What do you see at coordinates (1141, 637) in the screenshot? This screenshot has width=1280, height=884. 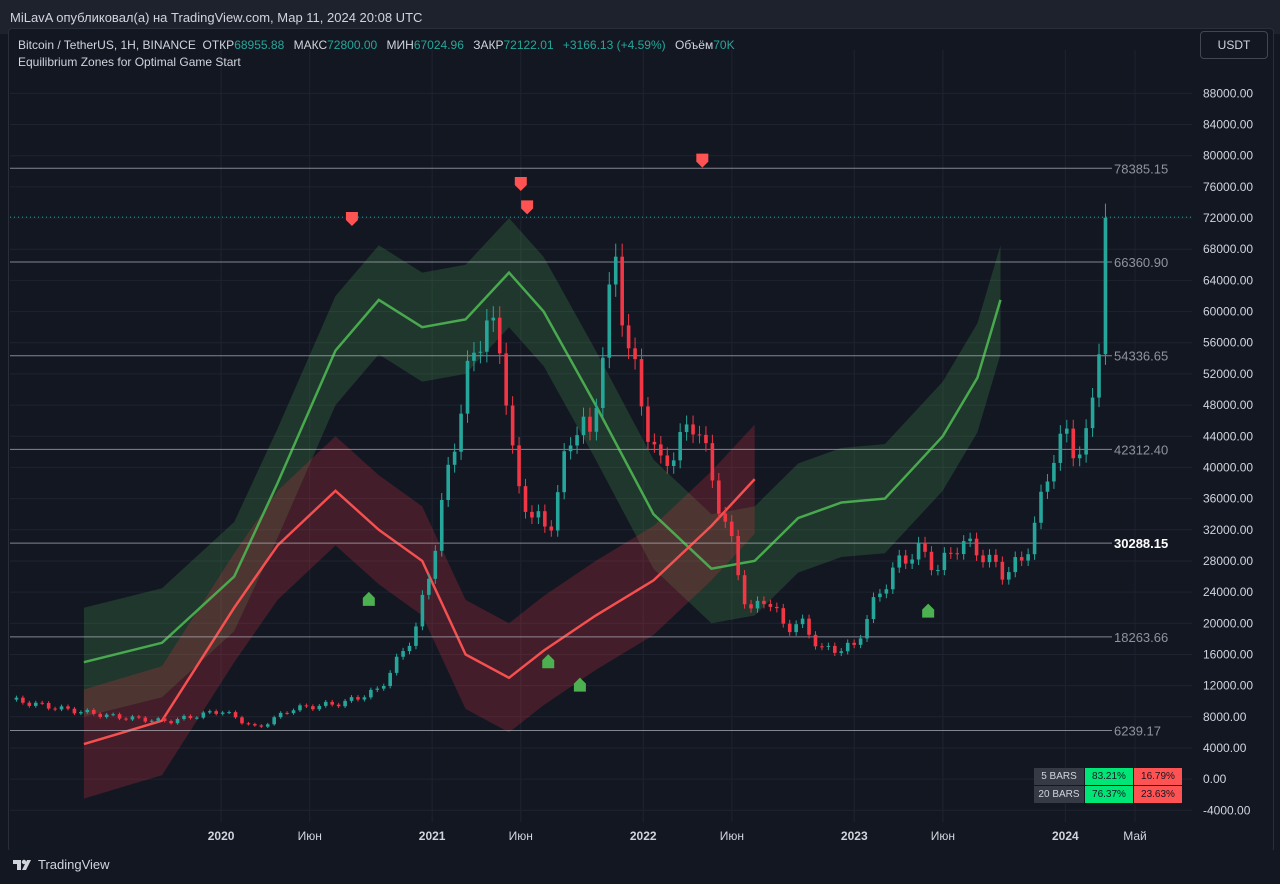 I see `level-label: 18263.66` at bounding box center [1141, 637].